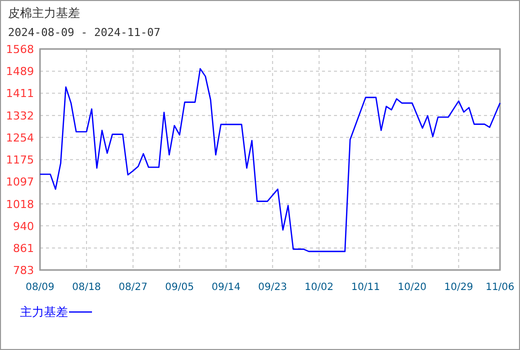 Image resolution: width=520 pixels, height=350 pixels. I want to click on y-tick-label: 1097, so click(20, 182).